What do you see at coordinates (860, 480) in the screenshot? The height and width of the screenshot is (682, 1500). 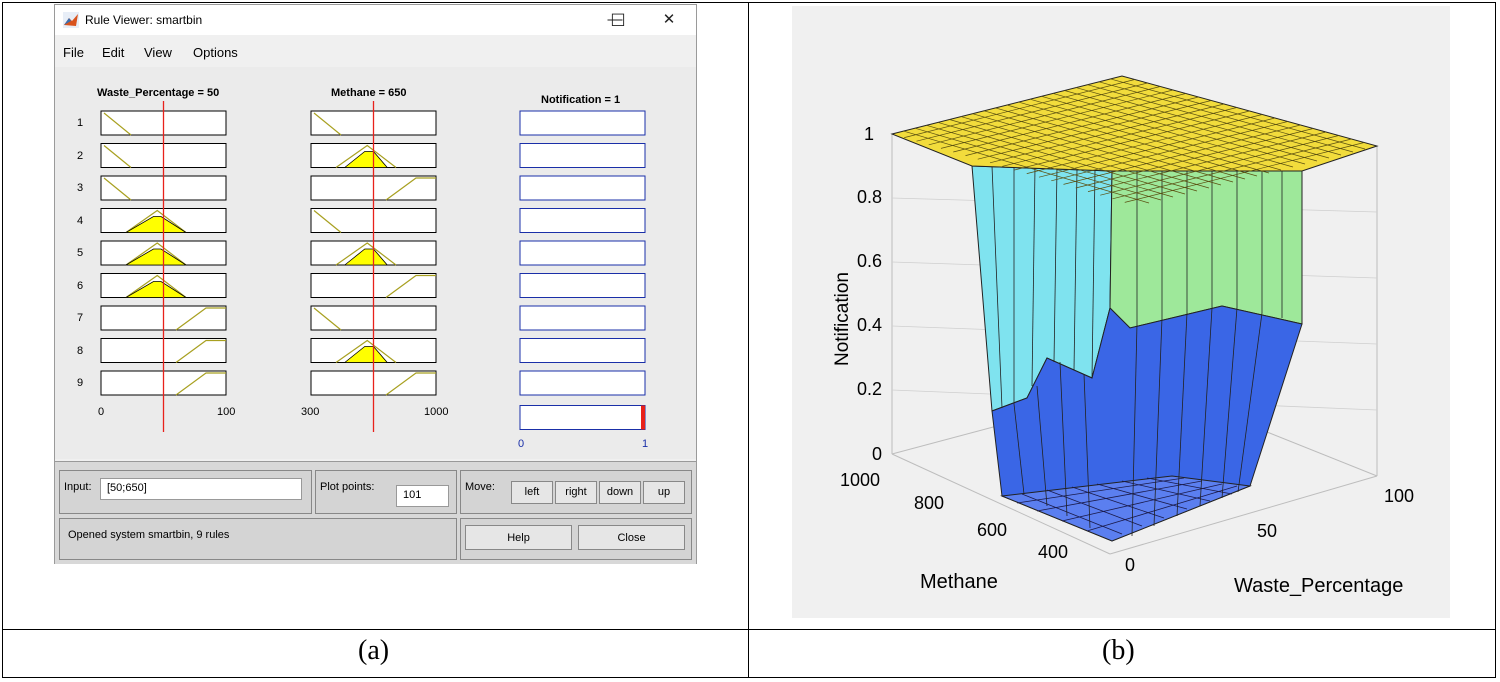 I see `methane-tick-1000: 1000` at bounding box center [860, 480].